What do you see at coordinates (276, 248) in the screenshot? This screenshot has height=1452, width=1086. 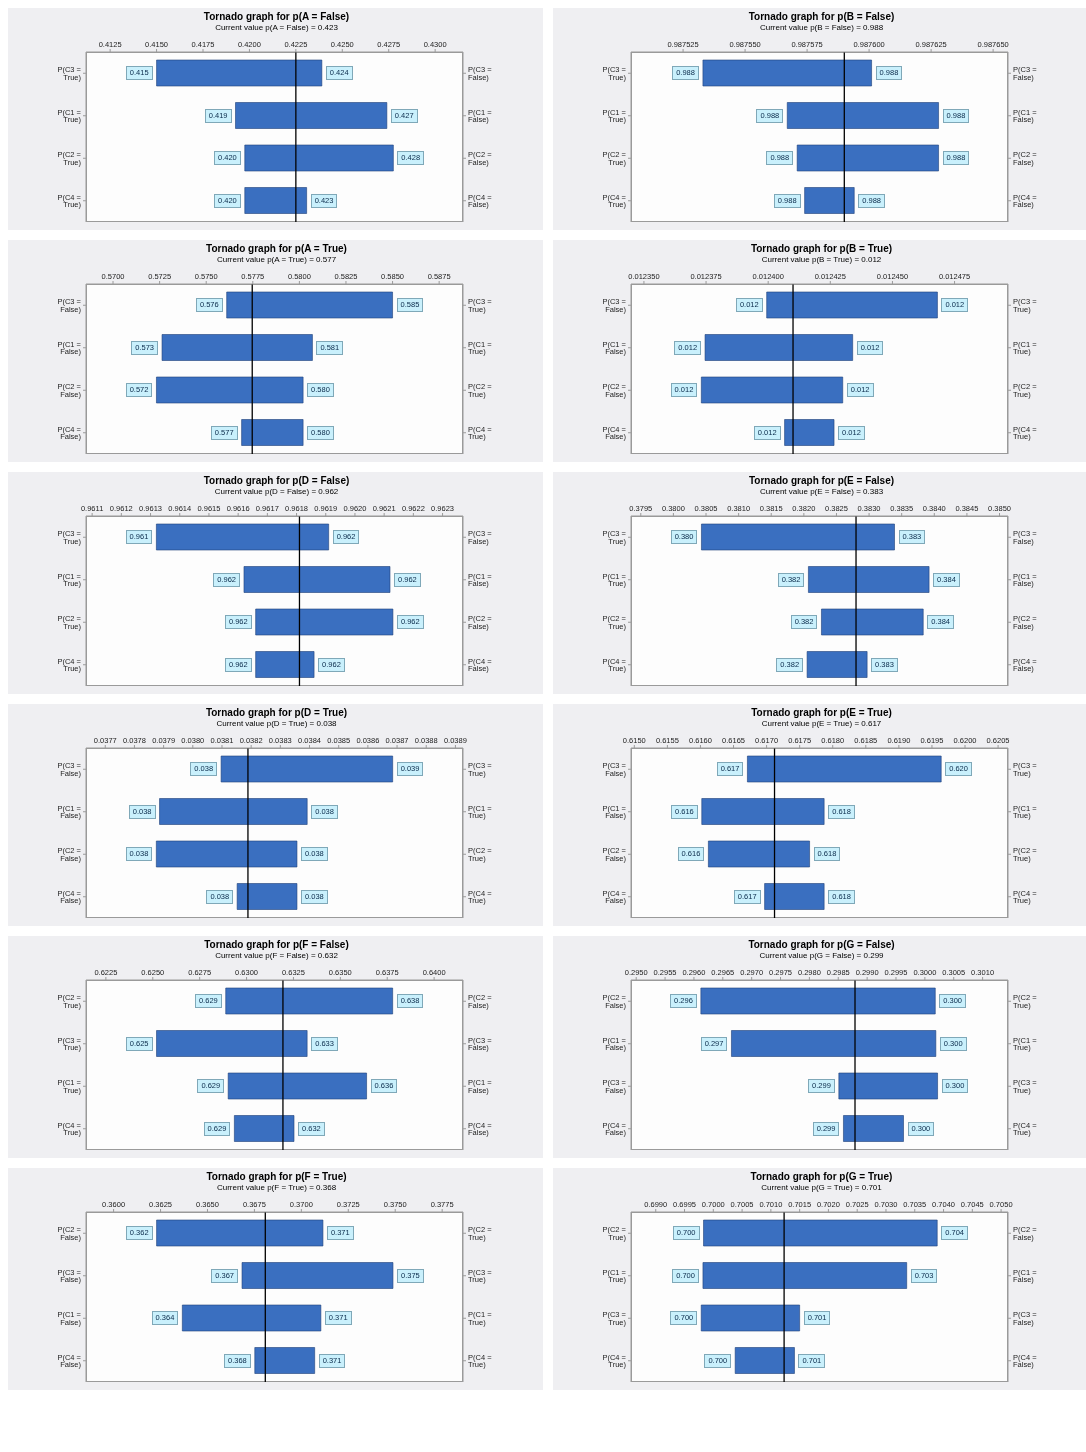 I see `chart-title: Tornado graph for p(A = True)` at bounding box center [276, 248].